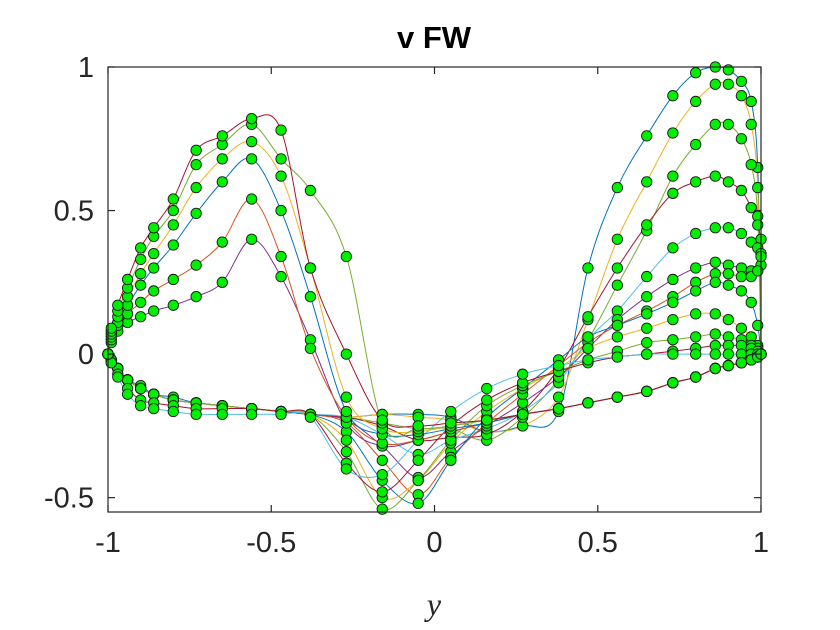 The width and height of the screenshot is (840, 630). Describe the element at coordinates (761, 543) in the screenshot. I see `x-tick-label: 1` at that location.